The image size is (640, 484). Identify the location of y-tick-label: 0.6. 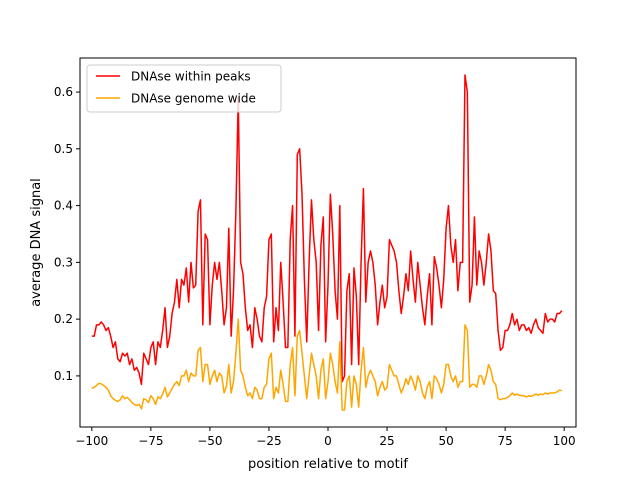
(63, 92).